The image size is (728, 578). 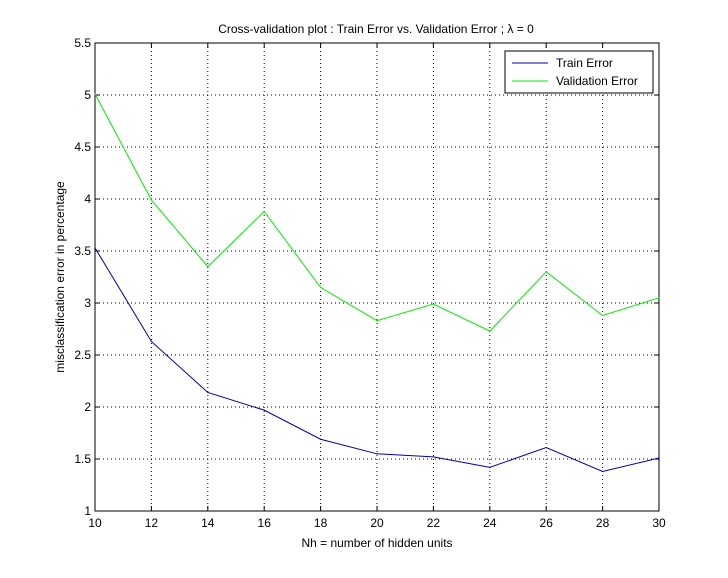 I want to click on x-tick-label: 22, so click(x=434, y=523).